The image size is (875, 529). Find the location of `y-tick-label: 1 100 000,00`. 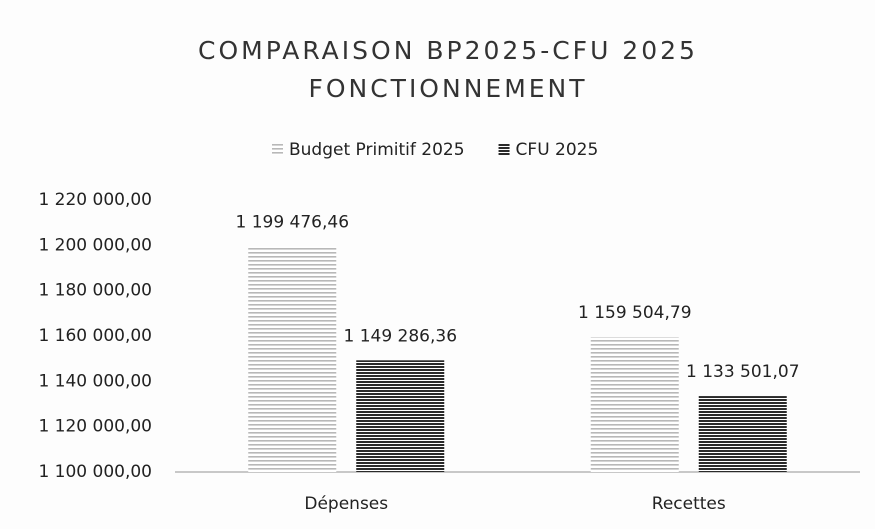

y-tick-label: 1 100 000,00 is located at coordinates (95, 472).